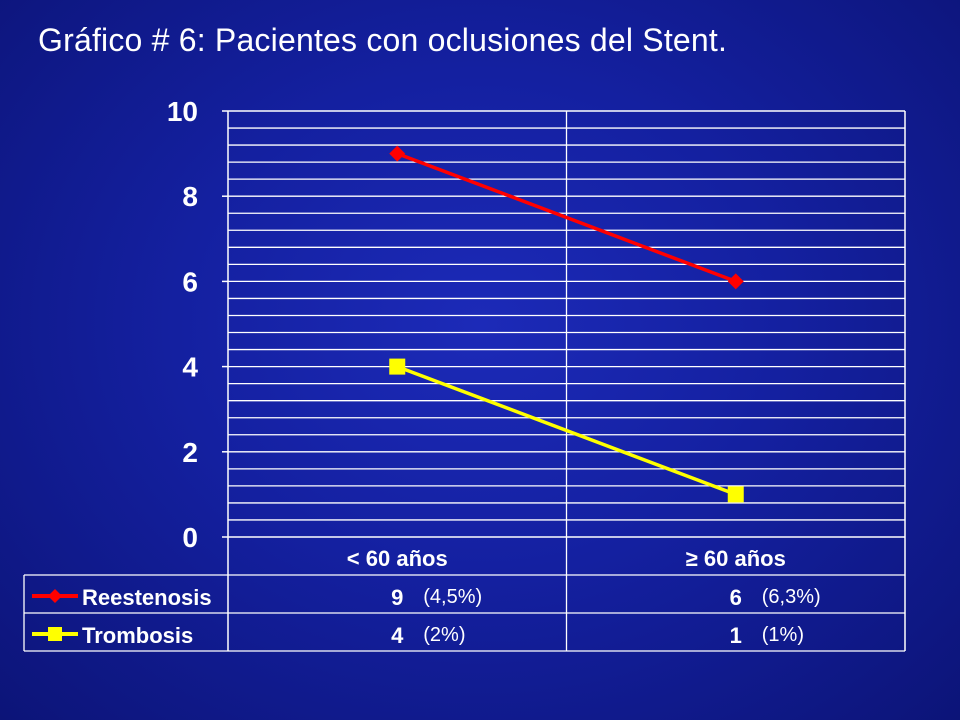  I want to click on table-value: 4, so click(397, 635).